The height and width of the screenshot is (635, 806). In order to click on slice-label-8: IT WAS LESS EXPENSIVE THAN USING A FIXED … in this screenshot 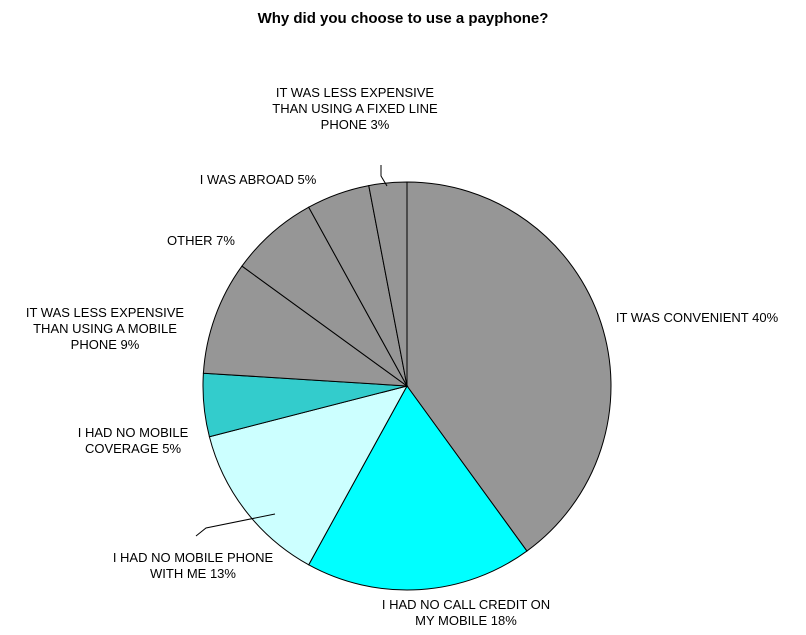, I will do `click(355, 108)`.